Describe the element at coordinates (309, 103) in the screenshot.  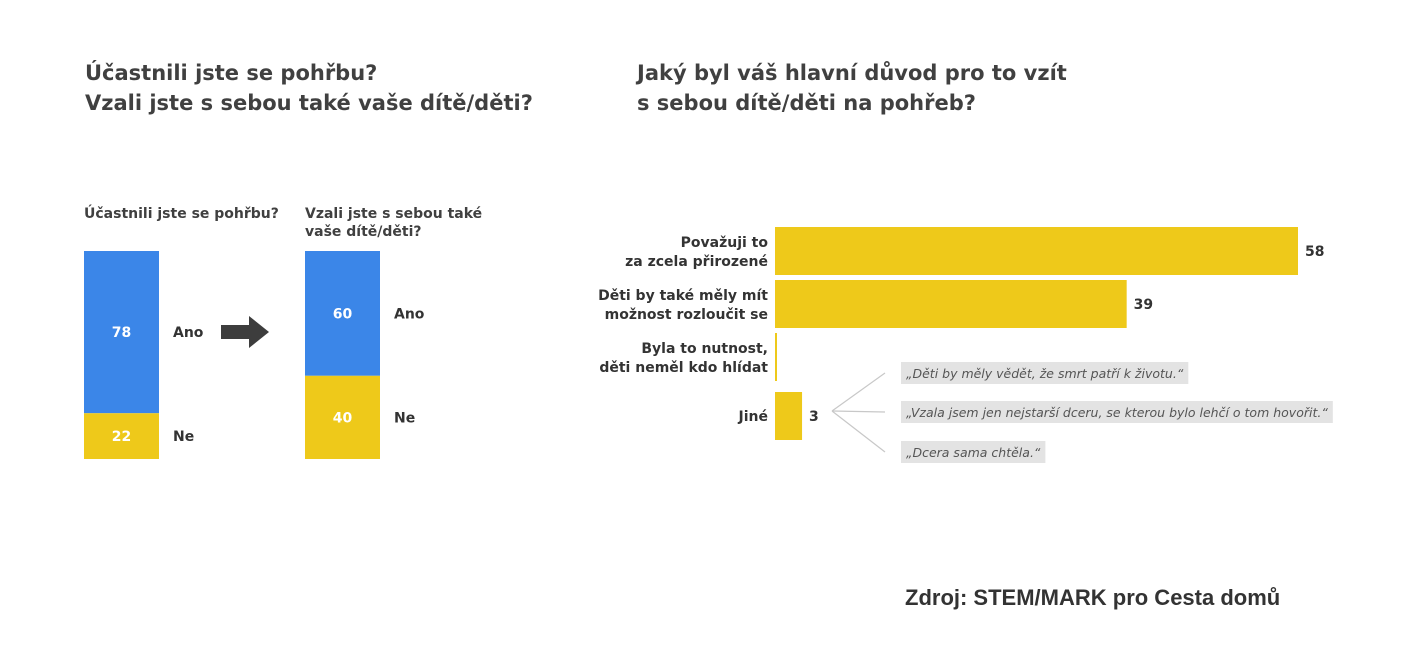
I see `left-title-line-2: Vzali jste s sebou také vaše dítě/děti?` at that location.